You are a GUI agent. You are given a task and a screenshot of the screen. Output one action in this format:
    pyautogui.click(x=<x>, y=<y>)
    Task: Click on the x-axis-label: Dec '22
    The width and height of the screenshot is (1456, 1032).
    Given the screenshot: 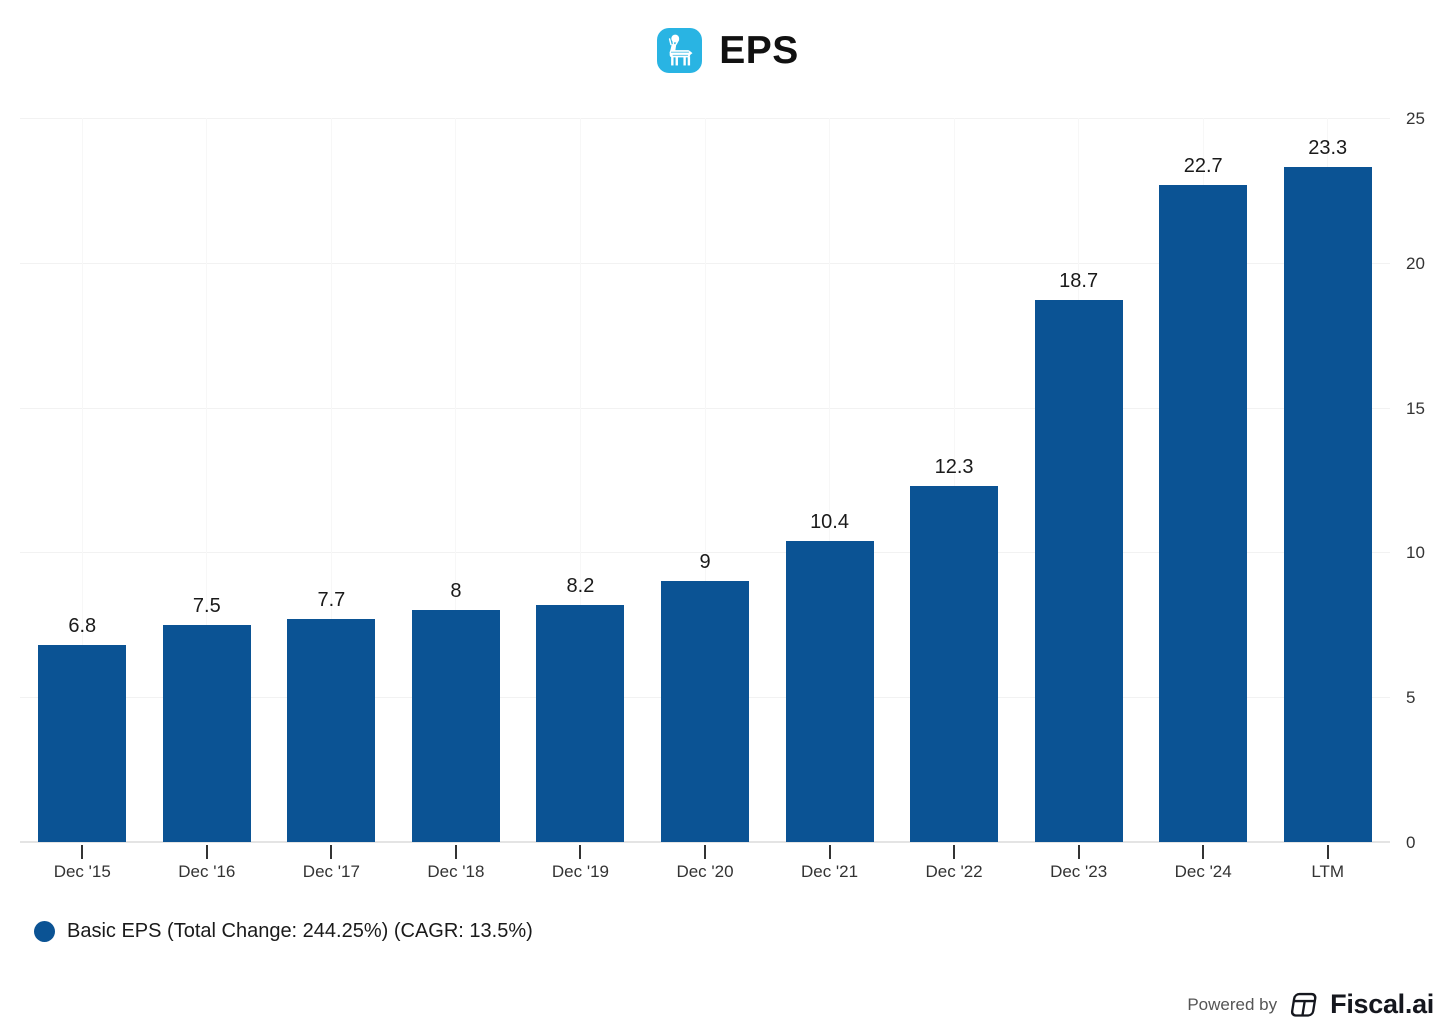 What is the action you would take?
    pyautogui.click(x=954, y=871)
    